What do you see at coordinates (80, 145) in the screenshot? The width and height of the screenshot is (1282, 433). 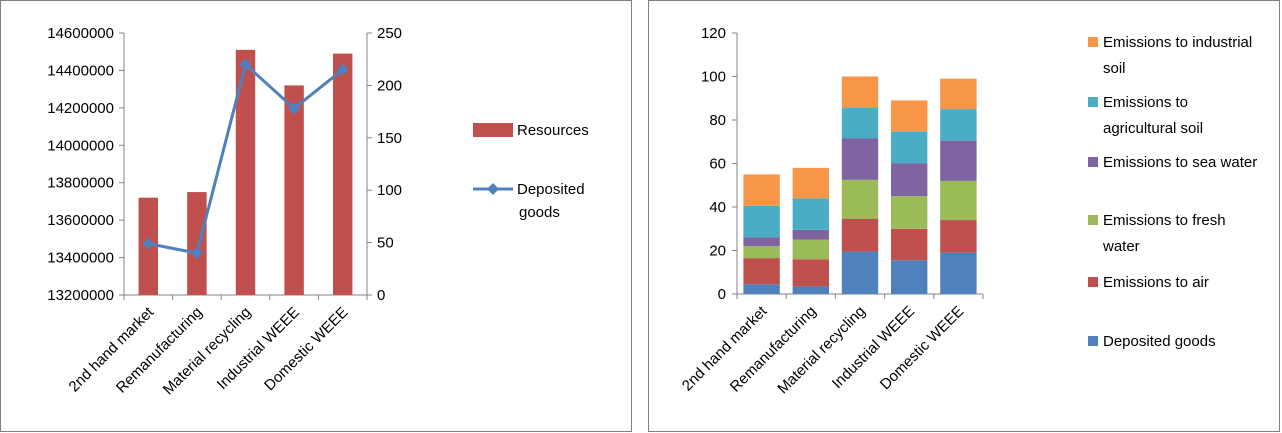 I see `y-tick-label: 14000000` at bounding box center [80, 145].